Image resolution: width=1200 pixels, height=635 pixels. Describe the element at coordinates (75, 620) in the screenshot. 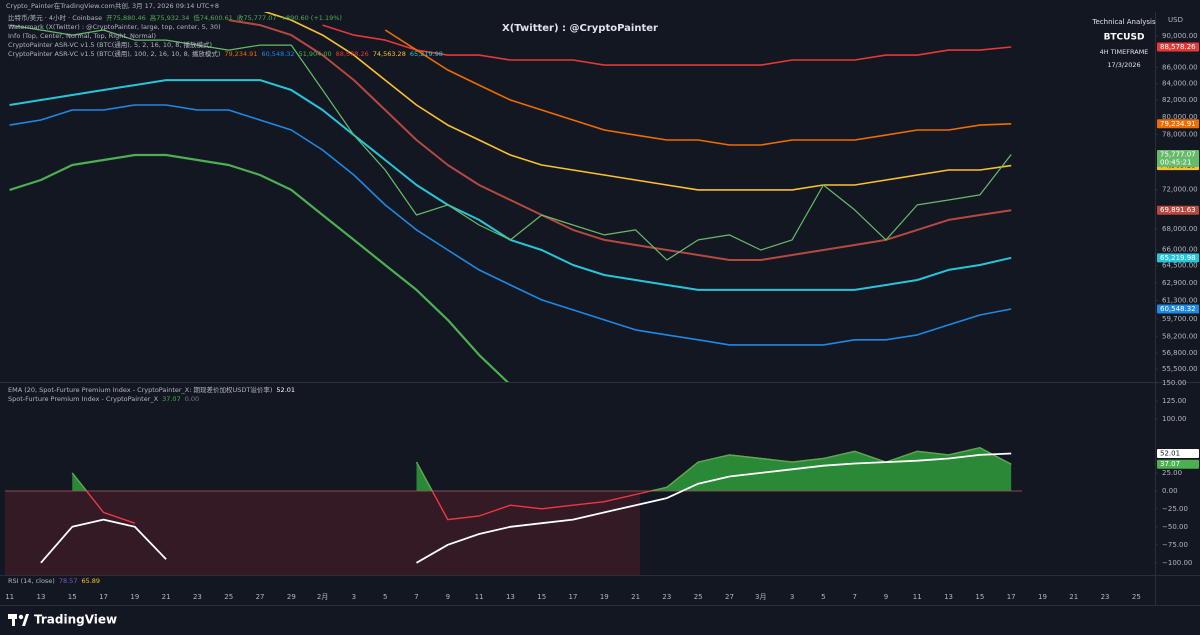

I see `brand: TradingView` at that location.